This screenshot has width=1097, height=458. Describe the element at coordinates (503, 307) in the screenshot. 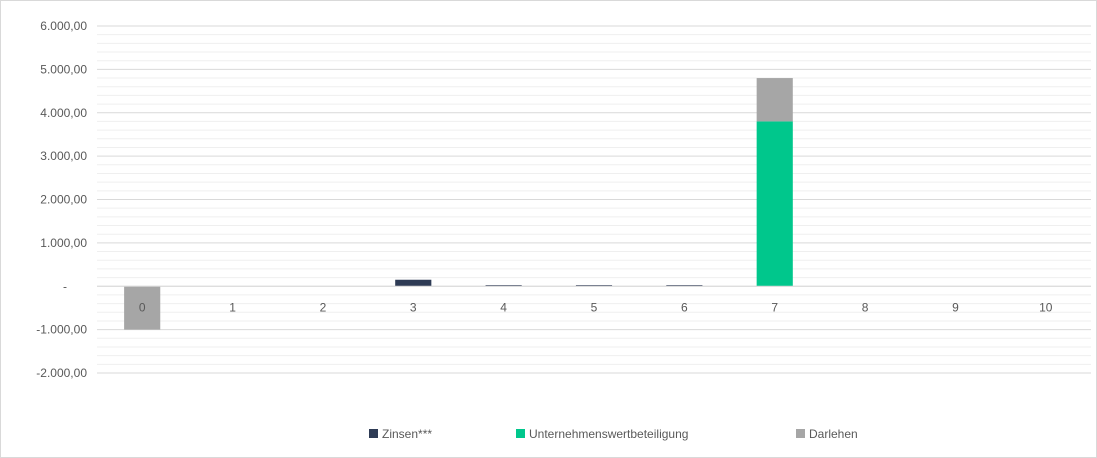

I see `x-tick-label: 4` at that location.